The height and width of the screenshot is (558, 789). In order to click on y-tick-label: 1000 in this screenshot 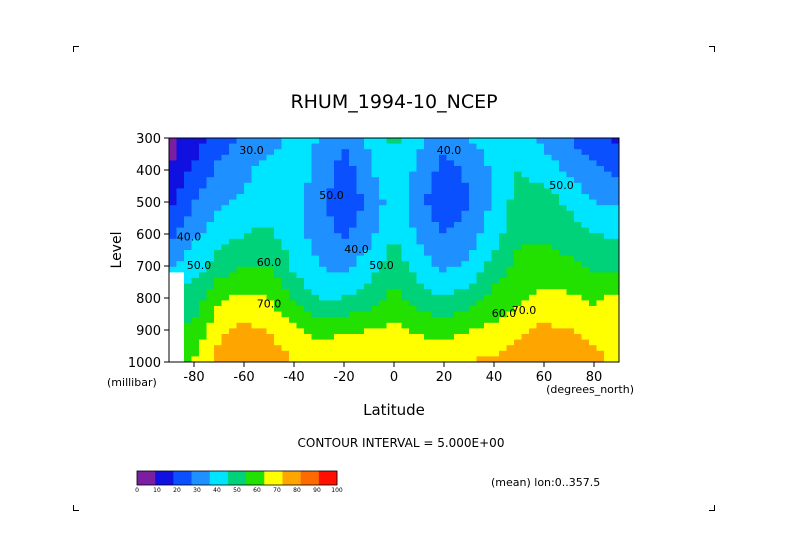, I will do `click(144, 363)`.